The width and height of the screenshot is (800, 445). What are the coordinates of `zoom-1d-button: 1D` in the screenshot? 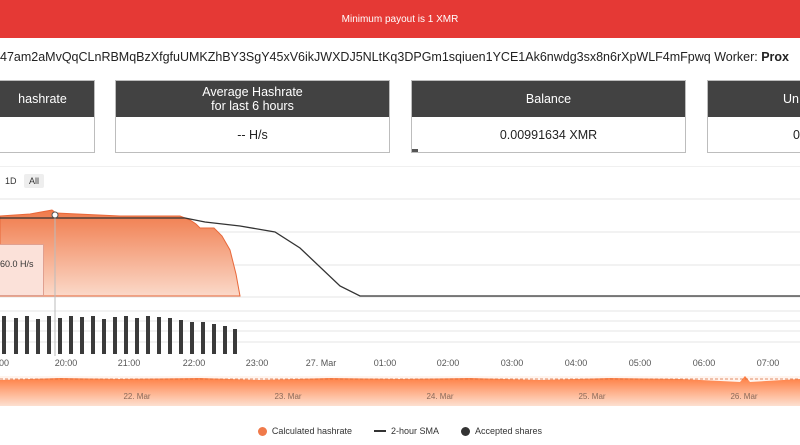 It's located at (11, 181).